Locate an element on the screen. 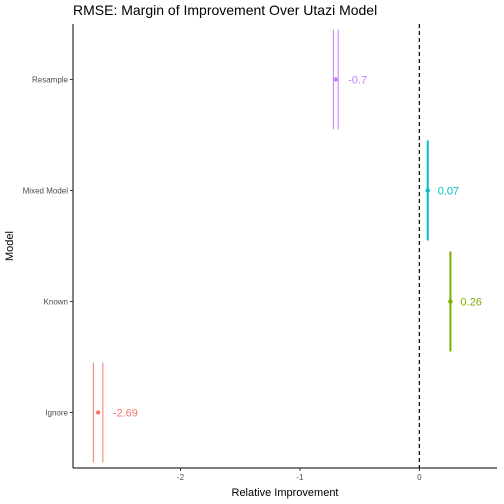 The width and height of the screenshot is (504, 504). series-resample: -0.7 is located at coordinates (349, 79).